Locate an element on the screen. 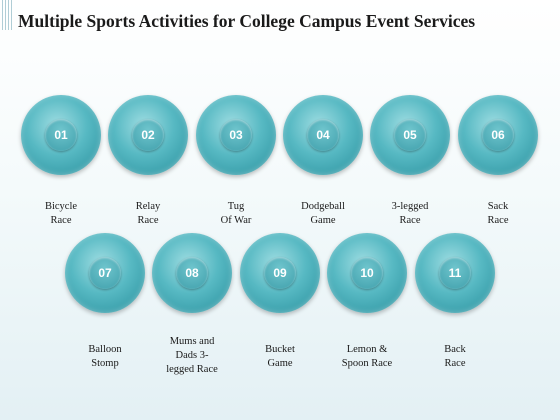 The height and width of the screenshot is (420, 560). number-badge: 06 is located at coordinates (498, 135).